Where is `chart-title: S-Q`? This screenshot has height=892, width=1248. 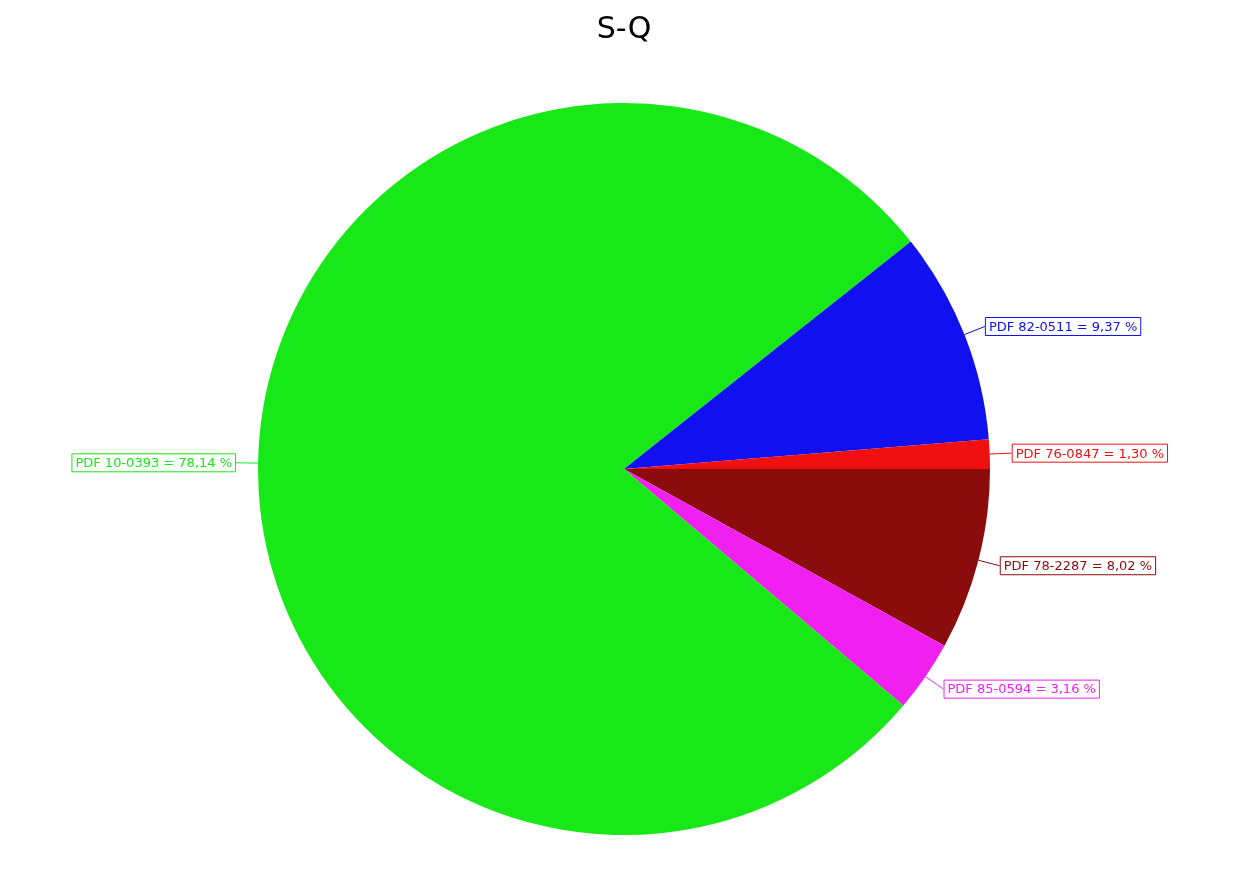 chart-title: S-Q is located at coordinates (624, 27).